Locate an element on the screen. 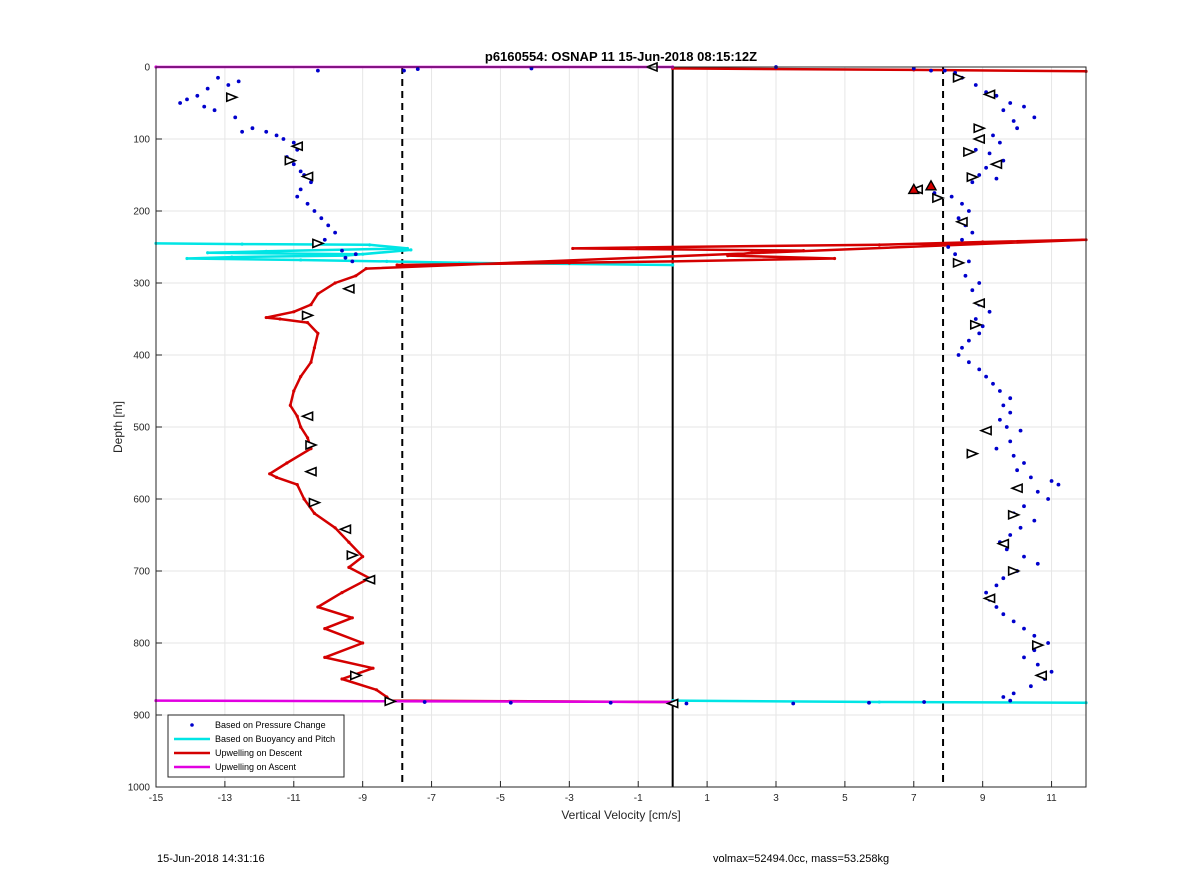 Image resolution: width=1200 pixels, height=885 pixels. y-tick-label: 700 is located at coordinates (141, 572).